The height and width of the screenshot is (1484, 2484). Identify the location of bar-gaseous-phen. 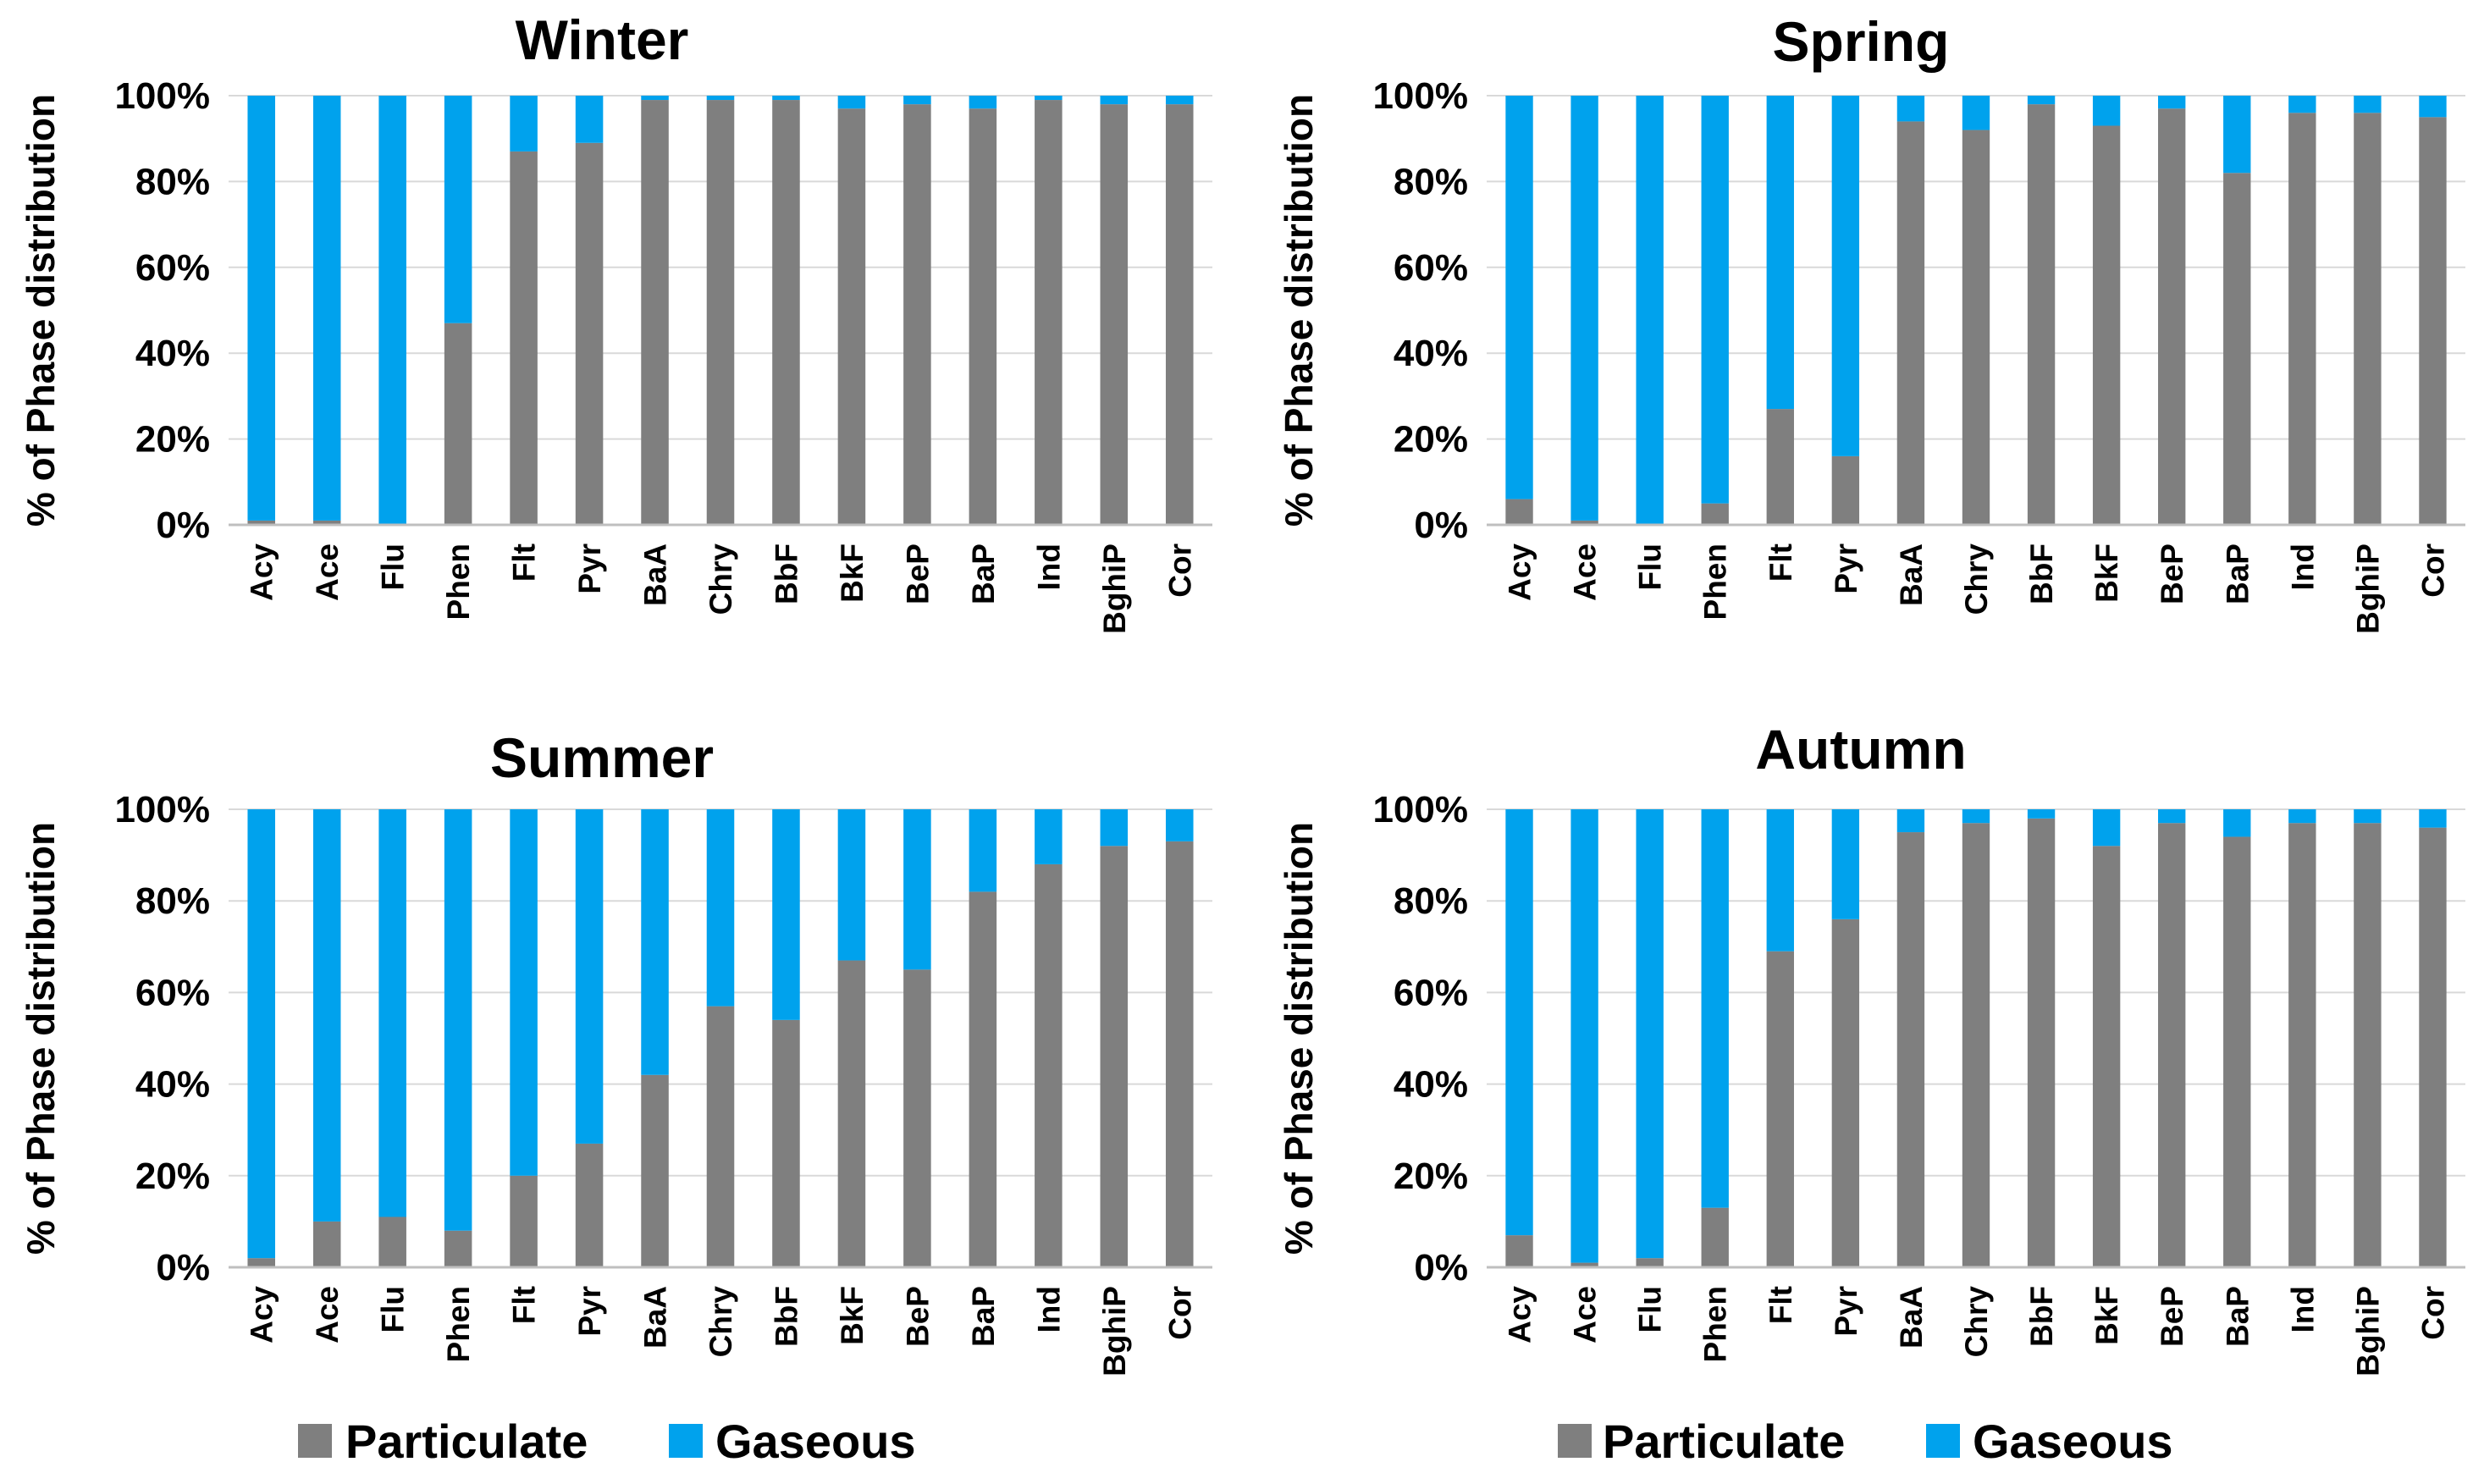
(458, 1020).